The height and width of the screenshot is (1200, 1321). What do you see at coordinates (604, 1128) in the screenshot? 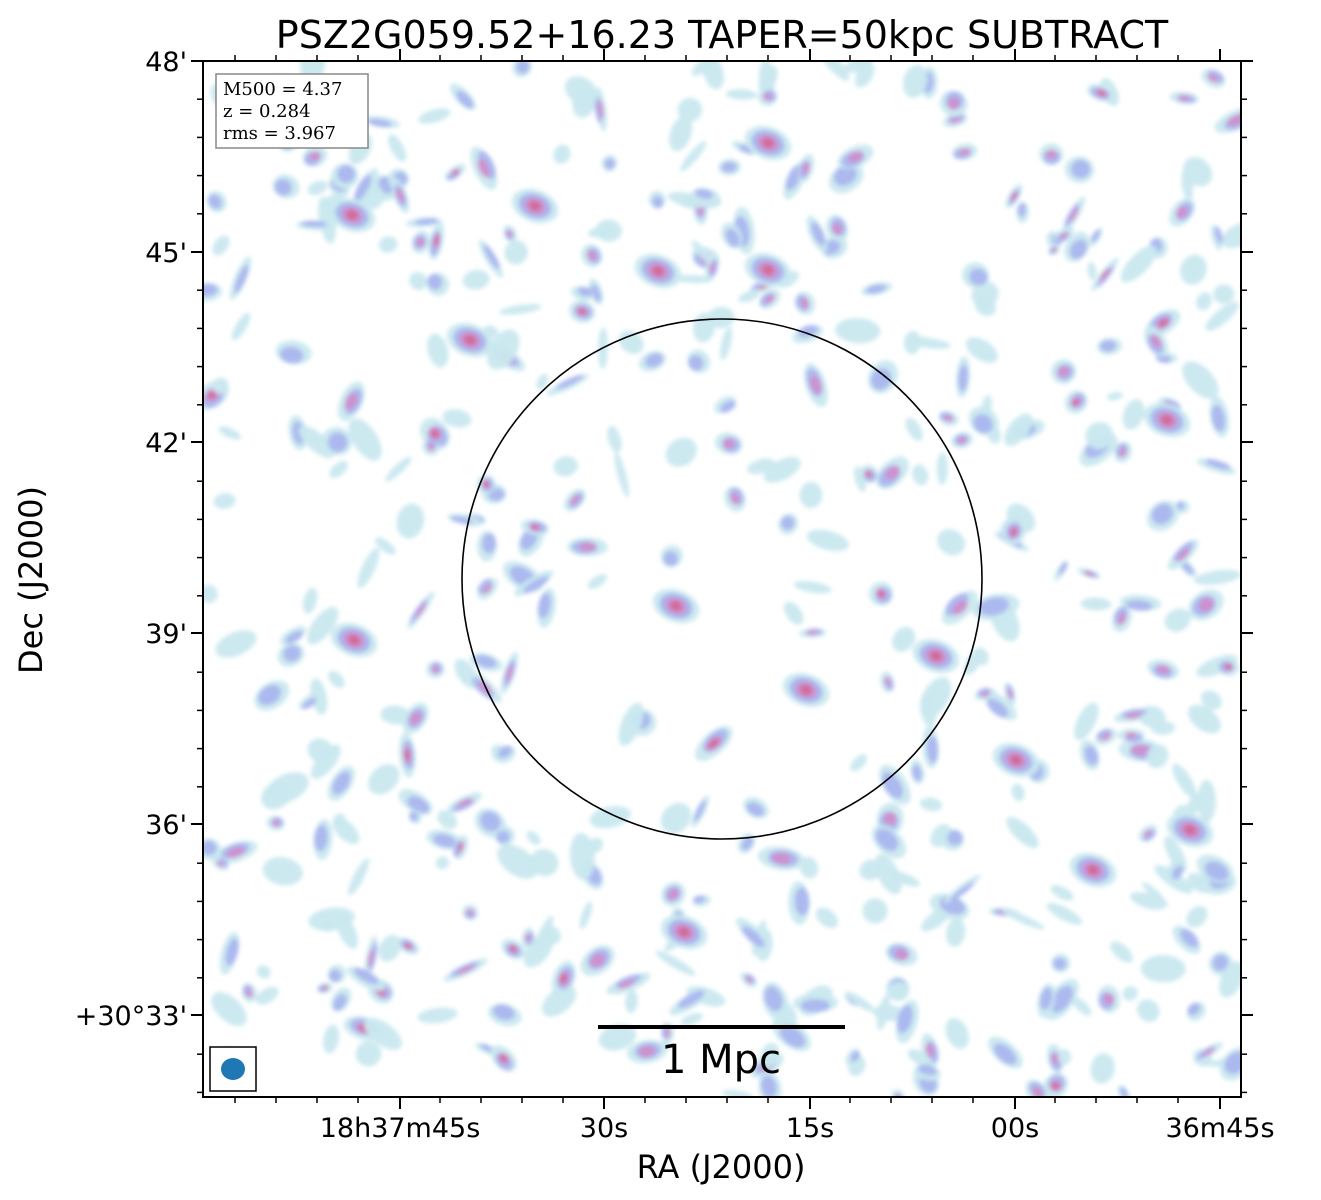
I see `x-tick-label: 30s` at bounding box center [604, 1128].